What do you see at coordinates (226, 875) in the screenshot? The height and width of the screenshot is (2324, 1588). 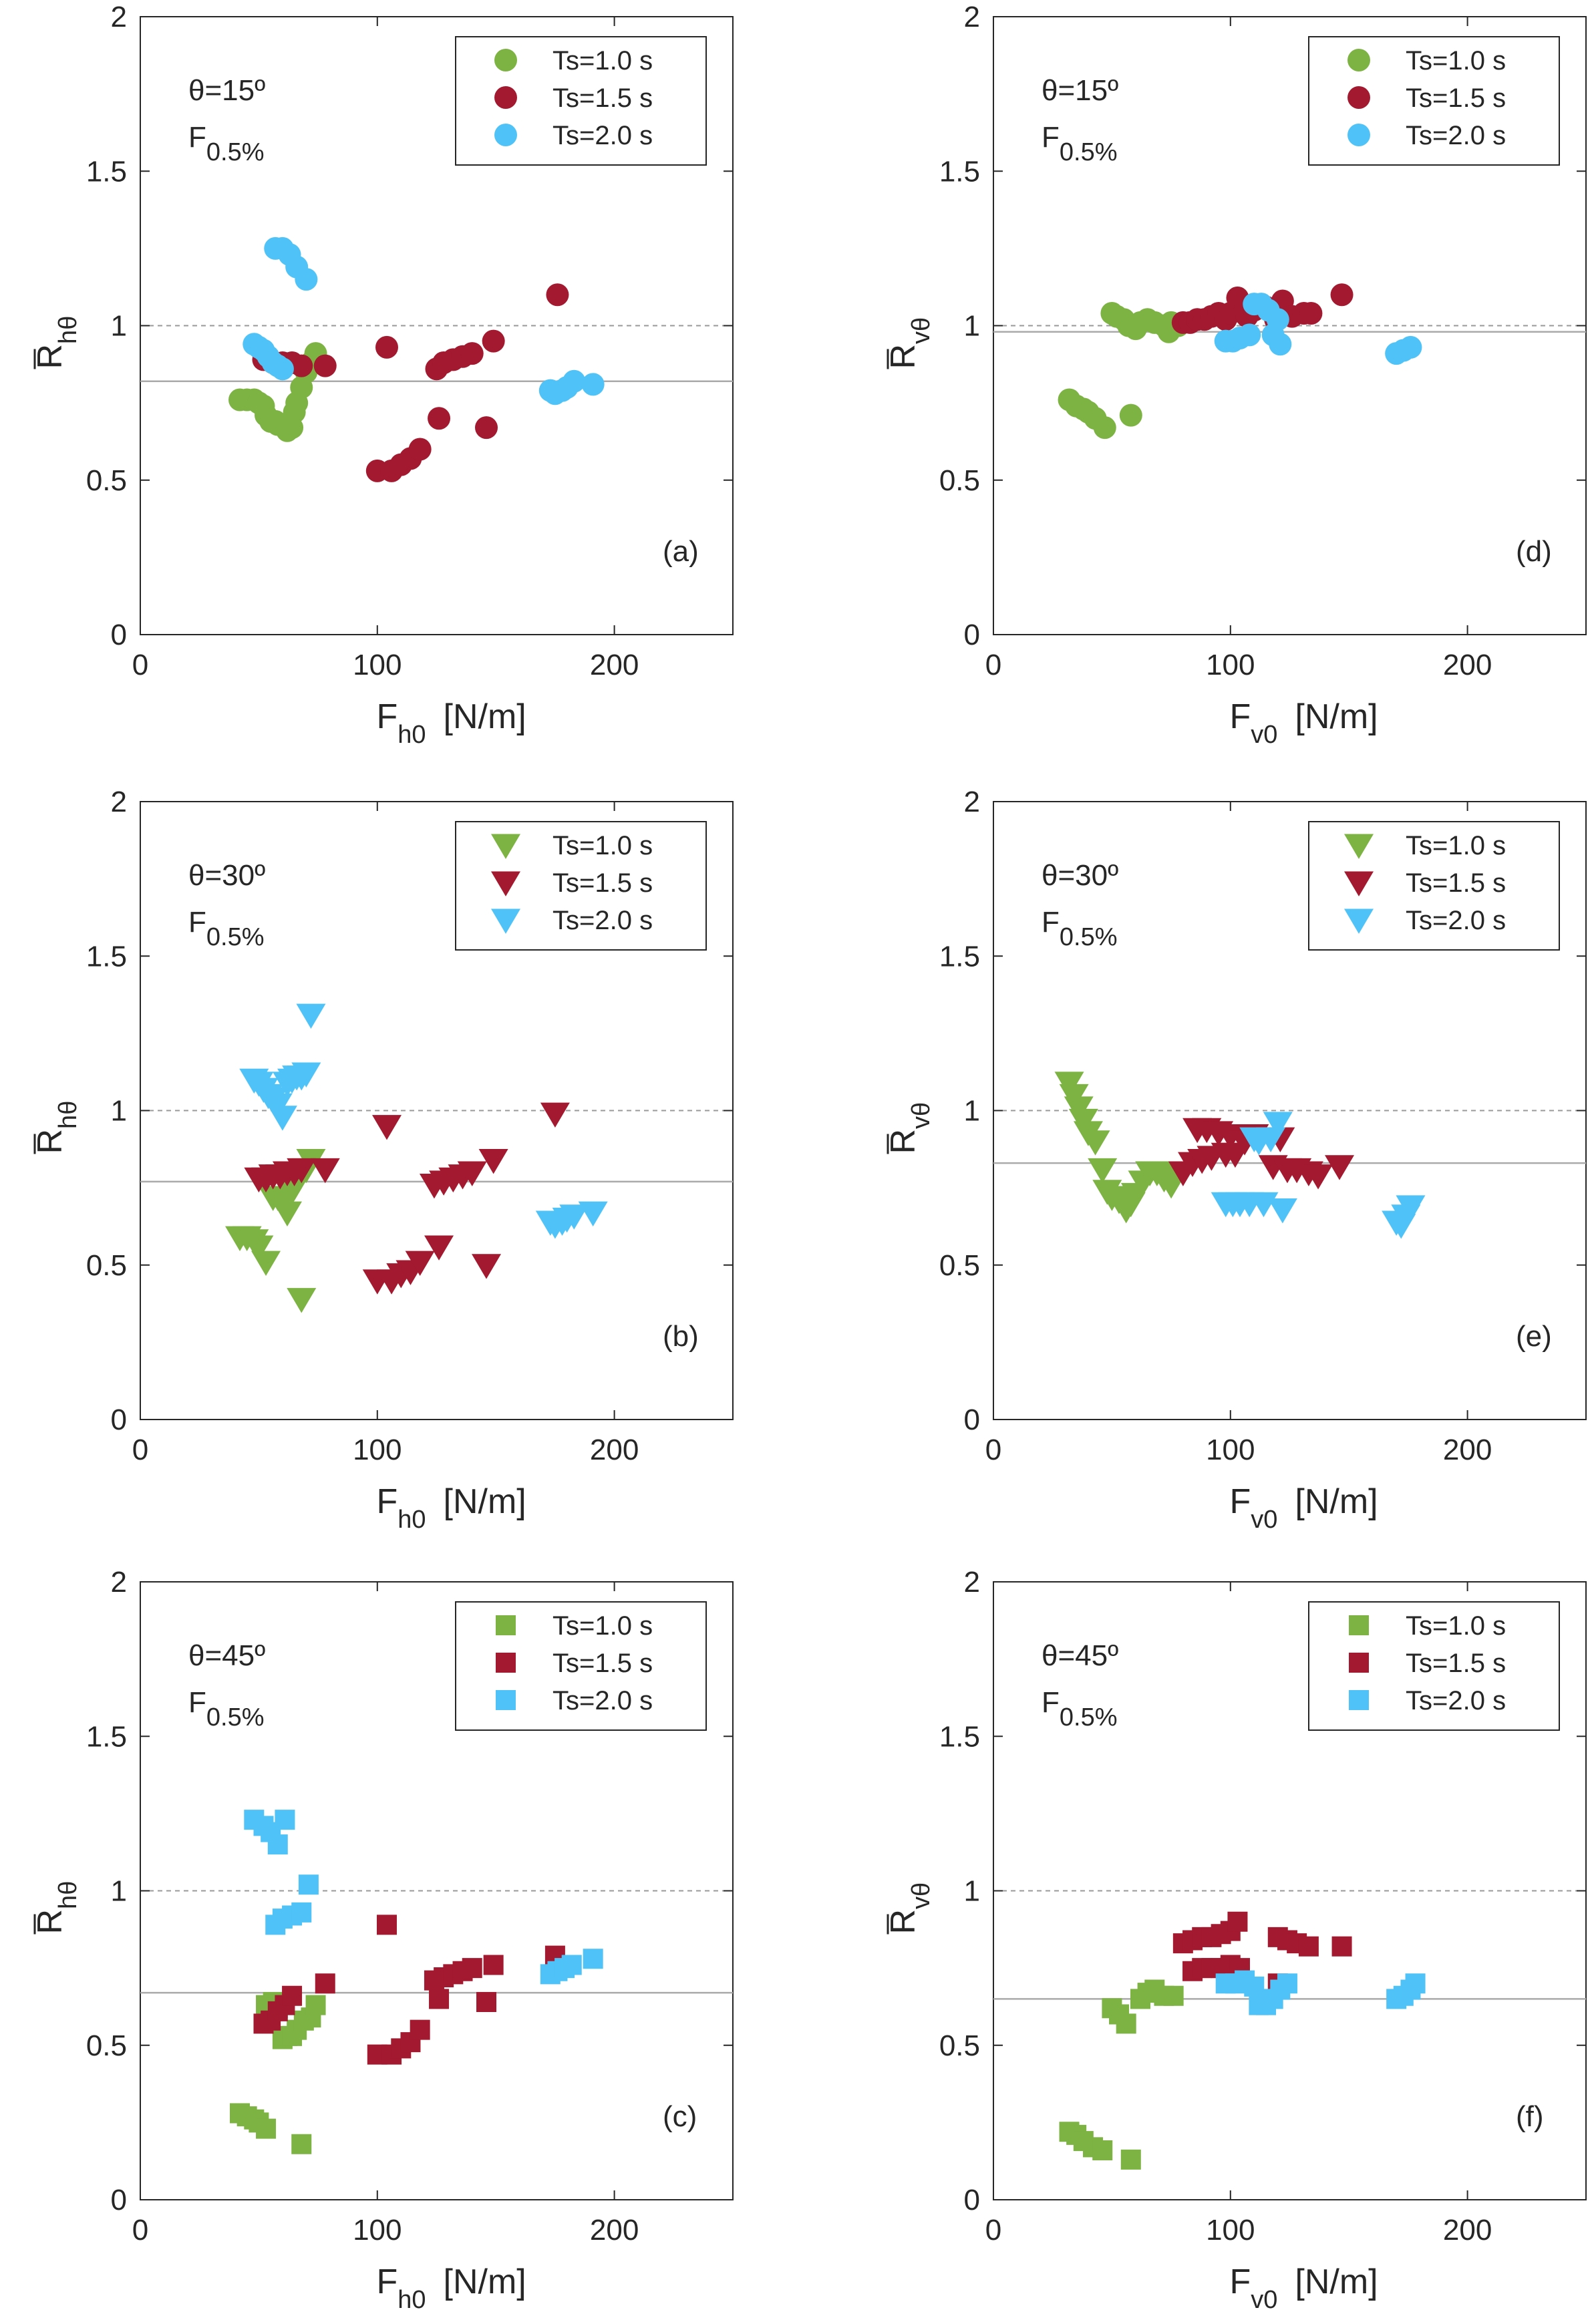 I see `theta-label: θ=30º` at bounding box center [226, 875].